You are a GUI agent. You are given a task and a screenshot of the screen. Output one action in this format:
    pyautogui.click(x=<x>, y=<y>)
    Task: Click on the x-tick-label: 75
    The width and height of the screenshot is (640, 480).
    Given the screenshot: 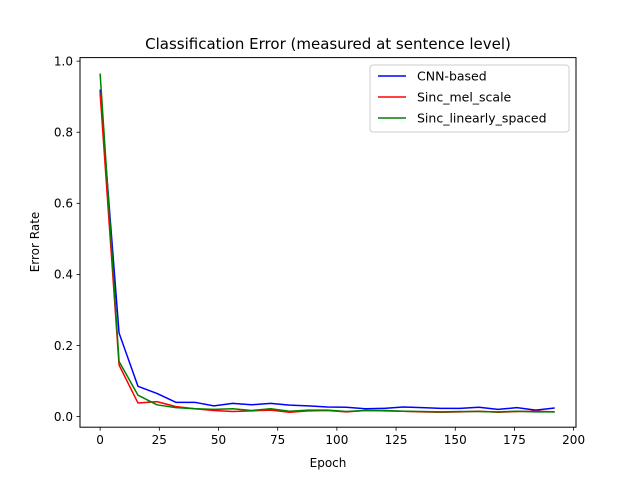 What is the action you would take?
    pyautogui.click(x=277, y=440)
    